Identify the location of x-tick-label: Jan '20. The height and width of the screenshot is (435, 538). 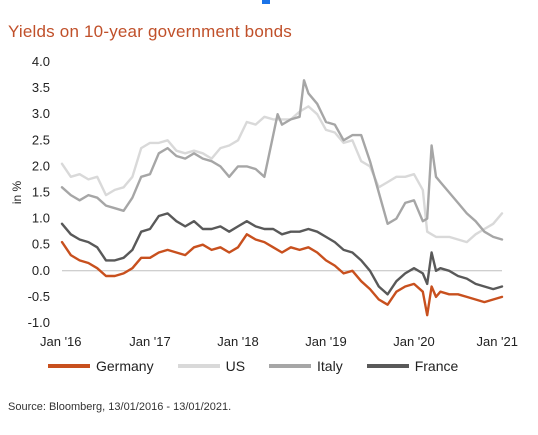
(414, 341).